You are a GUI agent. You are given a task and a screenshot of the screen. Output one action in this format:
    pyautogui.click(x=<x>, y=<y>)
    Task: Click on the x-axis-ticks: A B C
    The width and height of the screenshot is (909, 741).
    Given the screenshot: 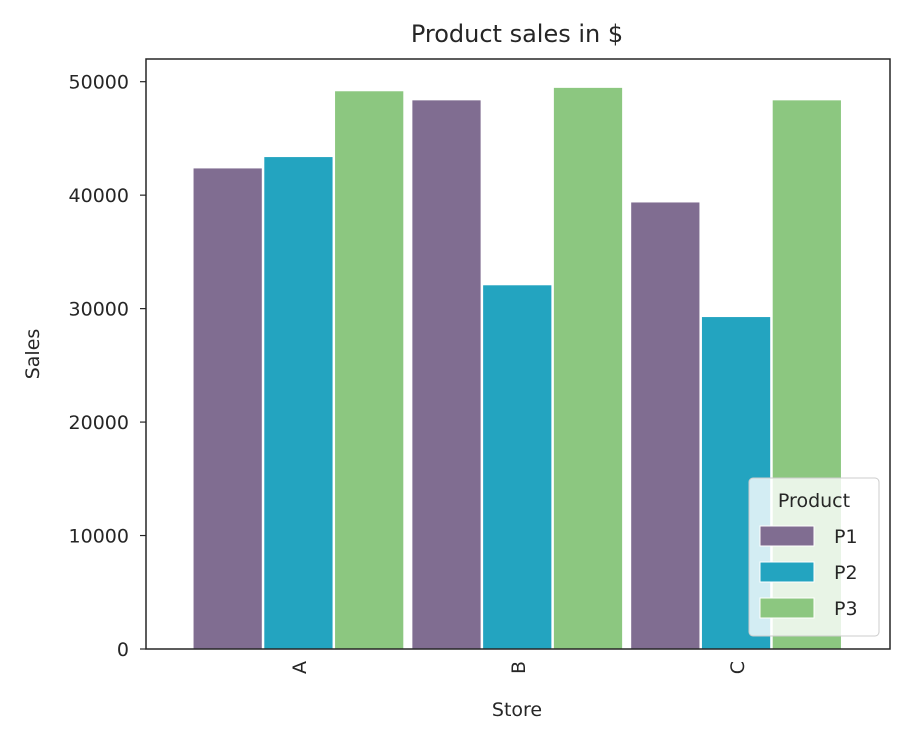 What is the action you would take?
    pyautogui.click(x=519, y=667)
    